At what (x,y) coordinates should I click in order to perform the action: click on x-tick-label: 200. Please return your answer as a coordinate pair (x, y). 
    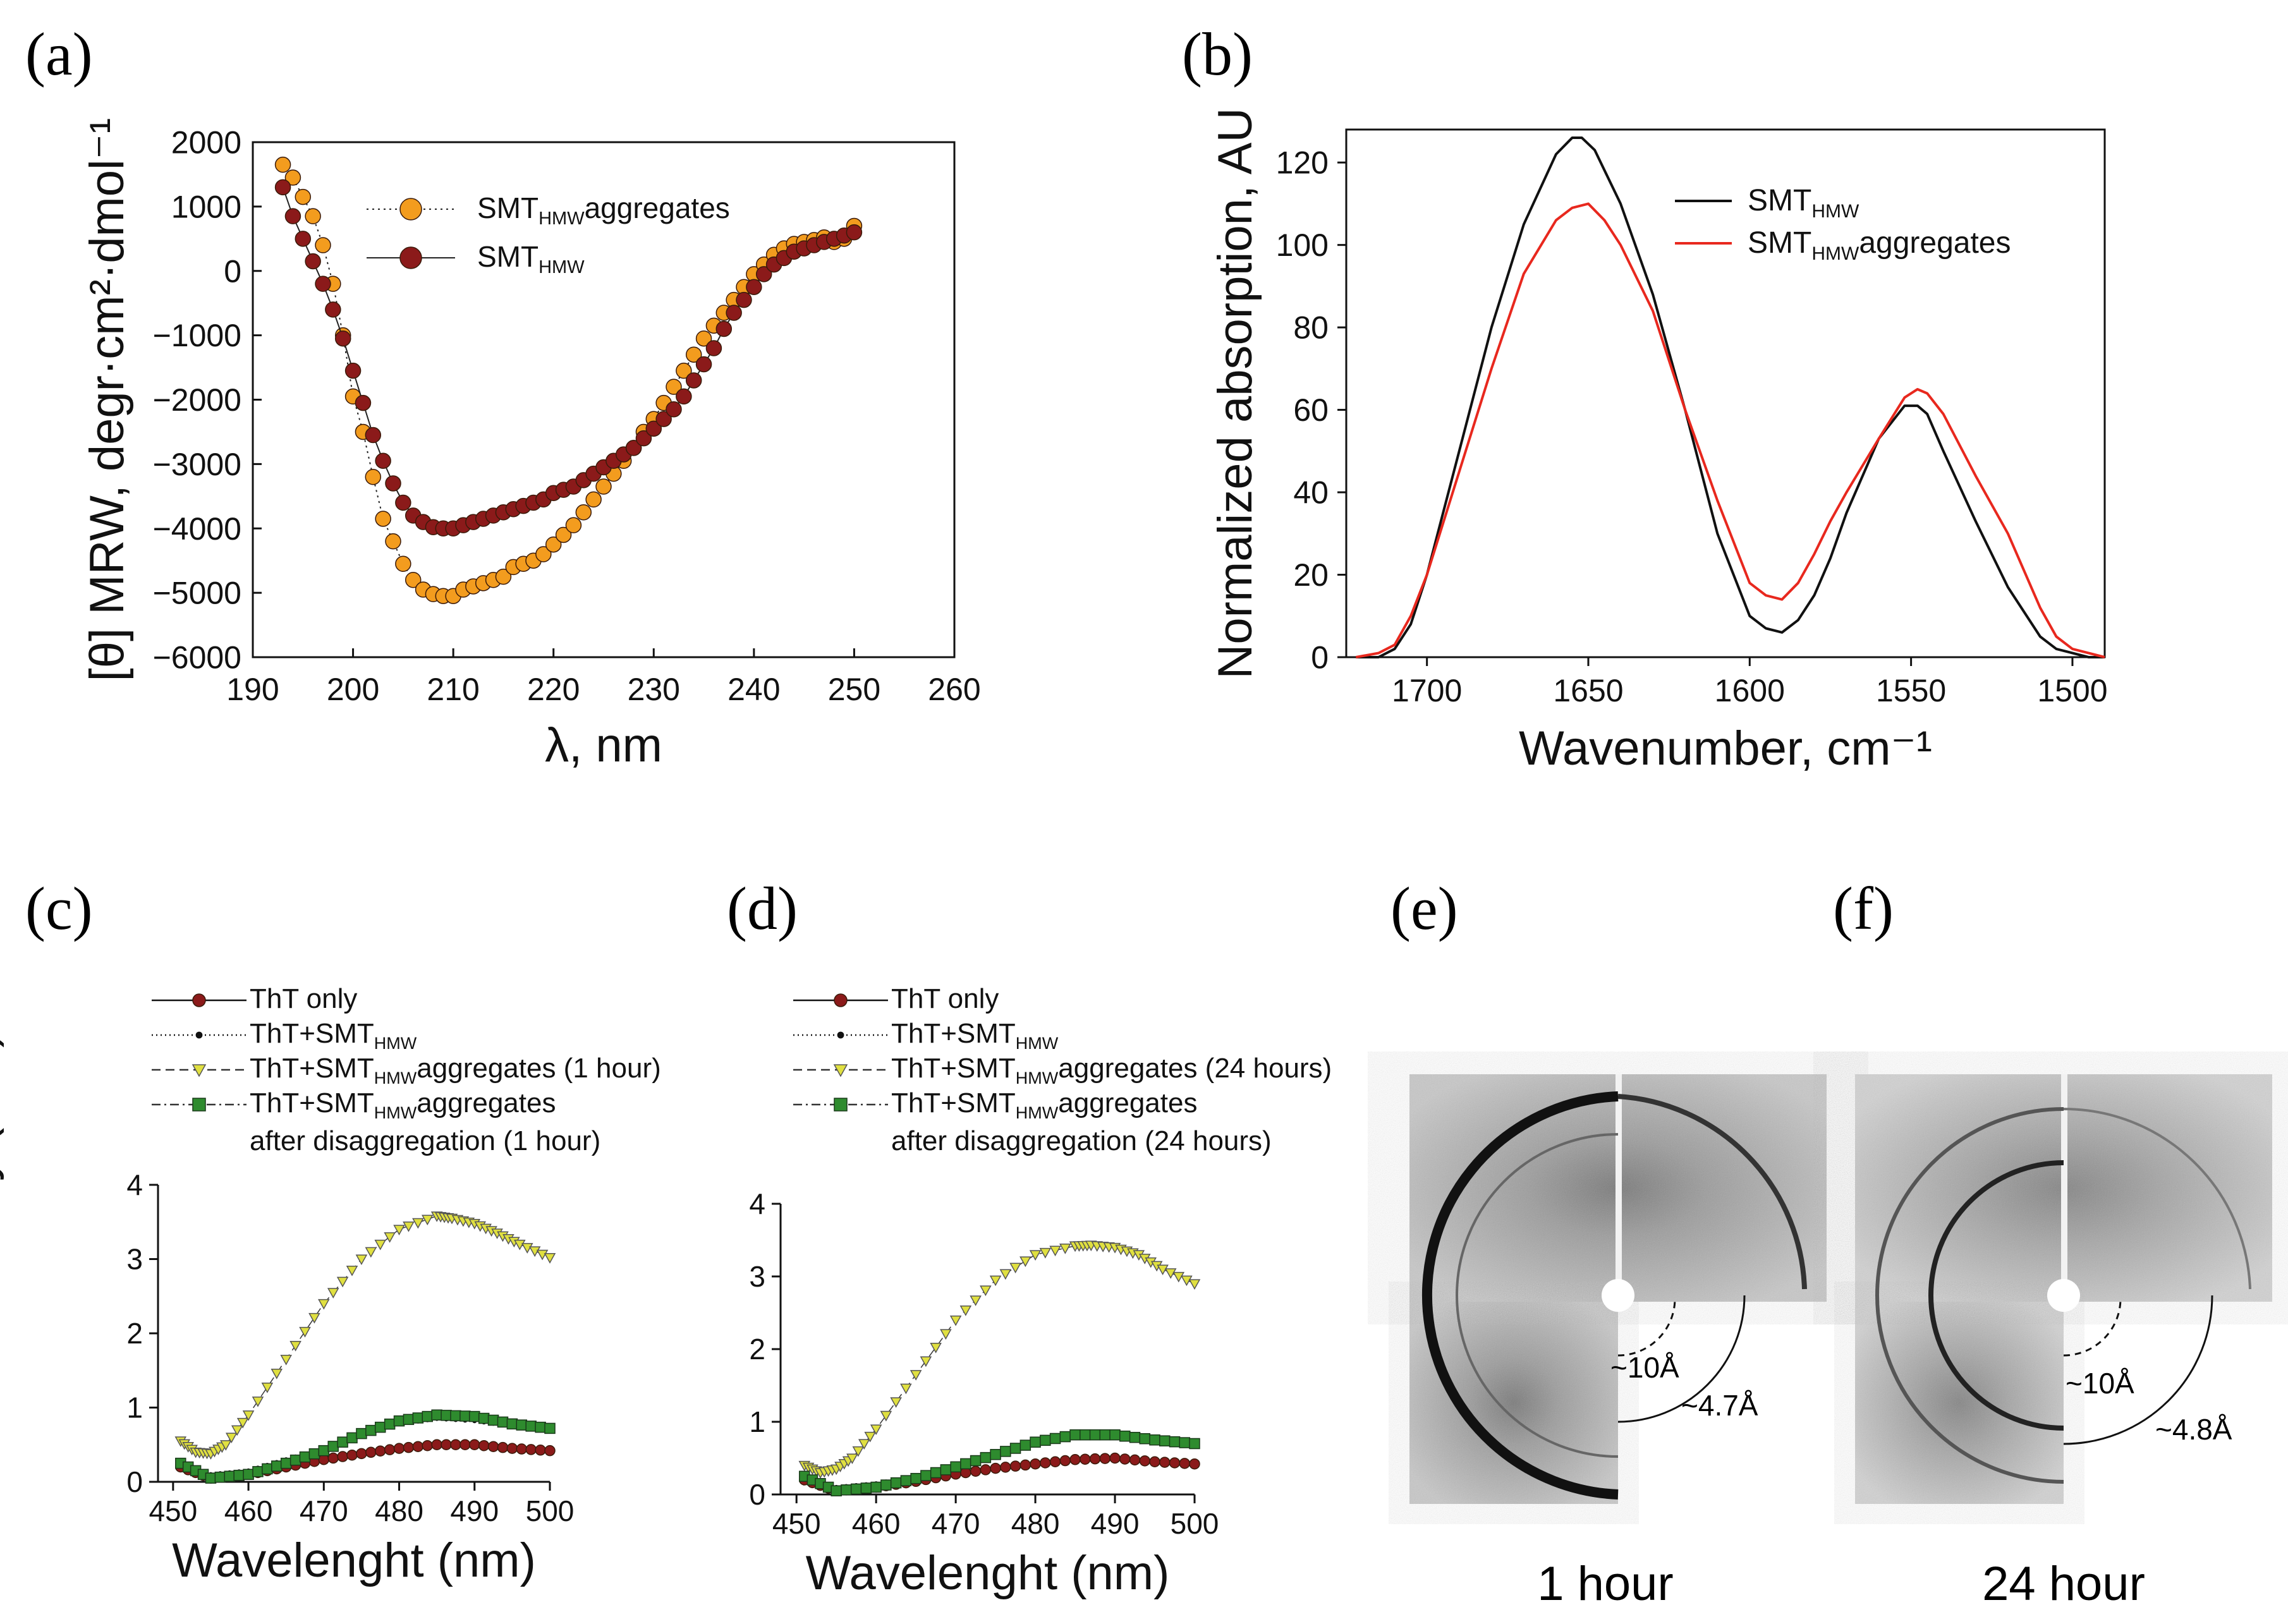
    Looking at the image, I should click on (353, 689).